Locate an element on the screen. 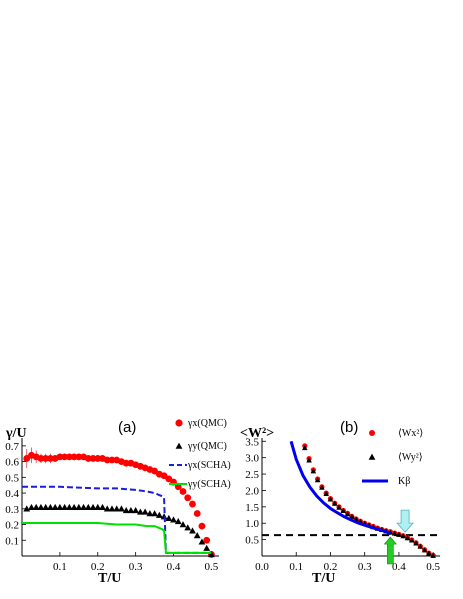 The width and height of the screenshot is (463, 599). x-tick-label: 0.0 is located at coordinates (262, 567).